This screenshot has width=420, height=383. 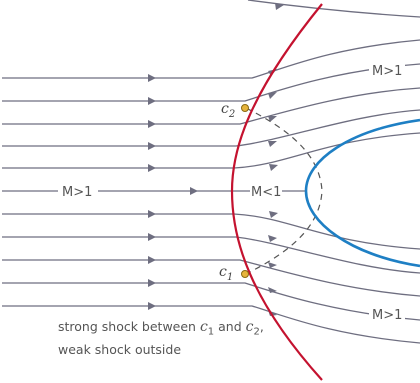 I want to click on caption-c2: c, so click(x=249, y=327).